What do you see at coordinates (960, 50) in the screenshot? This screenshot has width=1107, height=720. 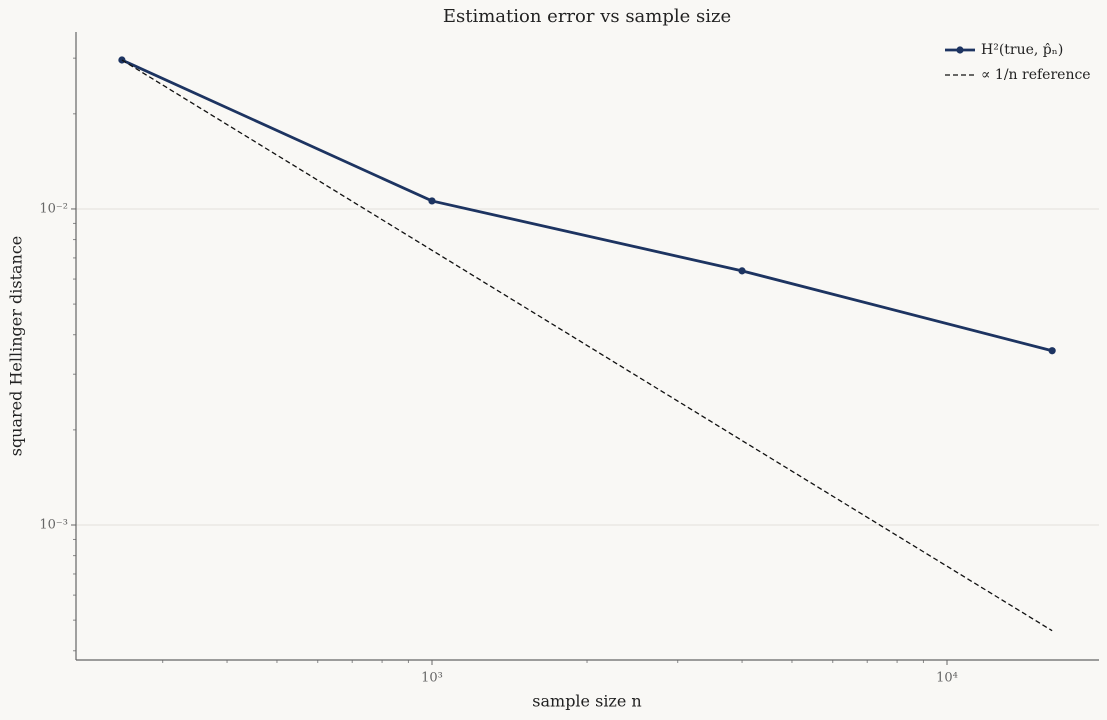 I see `legend-marker` at bounding box center [960, 50].